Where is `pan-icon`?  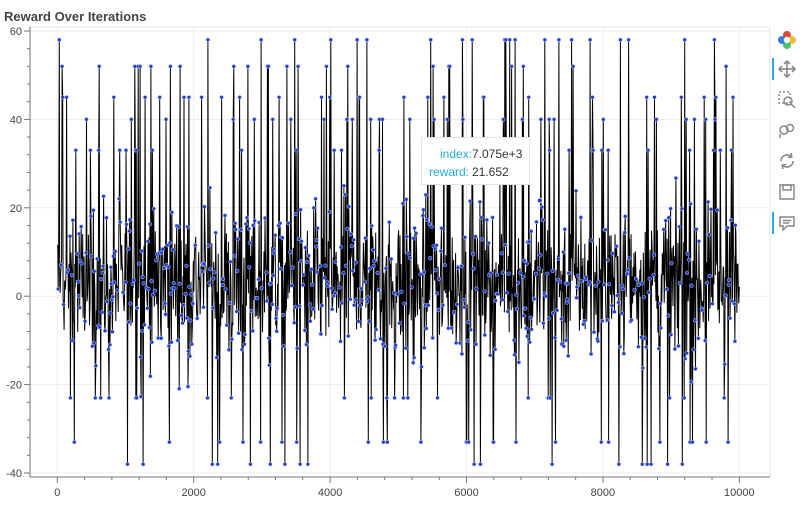 pan-icon is located at coordinates (787, 69).